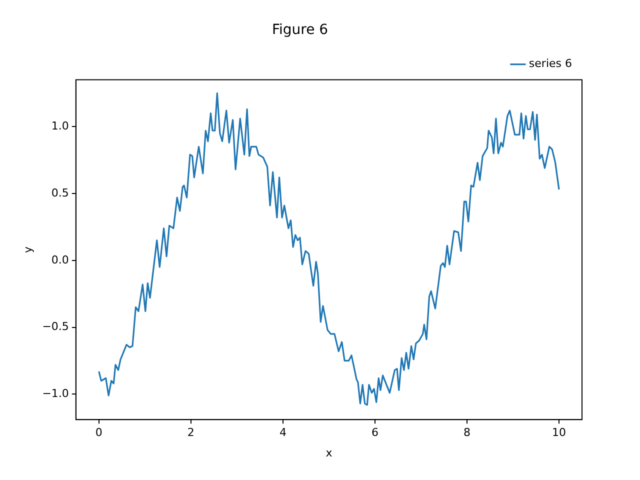 The image size is (640, 480). What do you see at coordinates (190, 433) in the screenshot?
I see `x-tick-label: 2` at bounding box center [190, 433].